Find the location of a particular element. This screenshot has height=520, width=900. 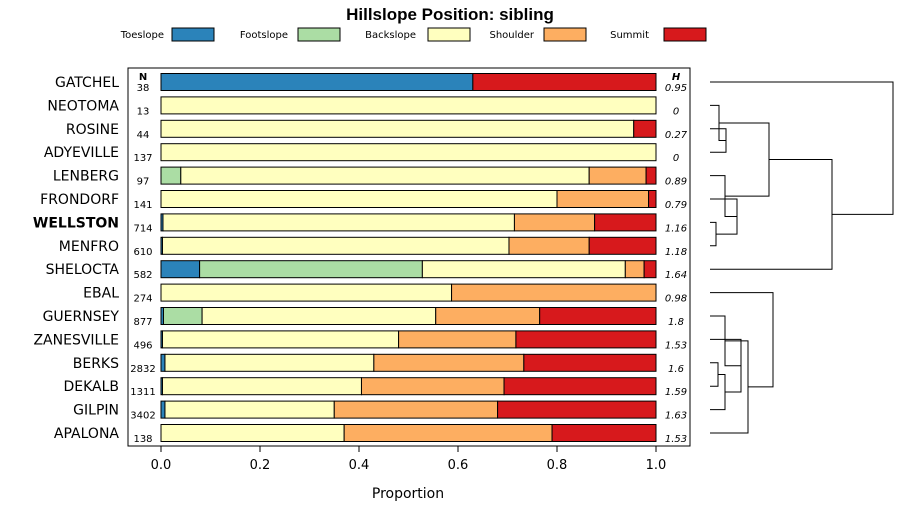

n-value: 274 is located at coordinates (142, 299).